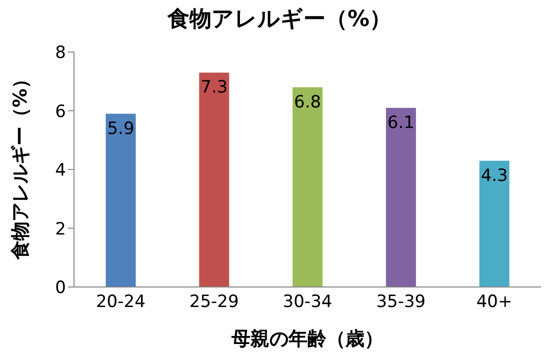 This screenshot has height=357, width=559. I want to click on x-tick-label: 30-34, so click(307, 302).